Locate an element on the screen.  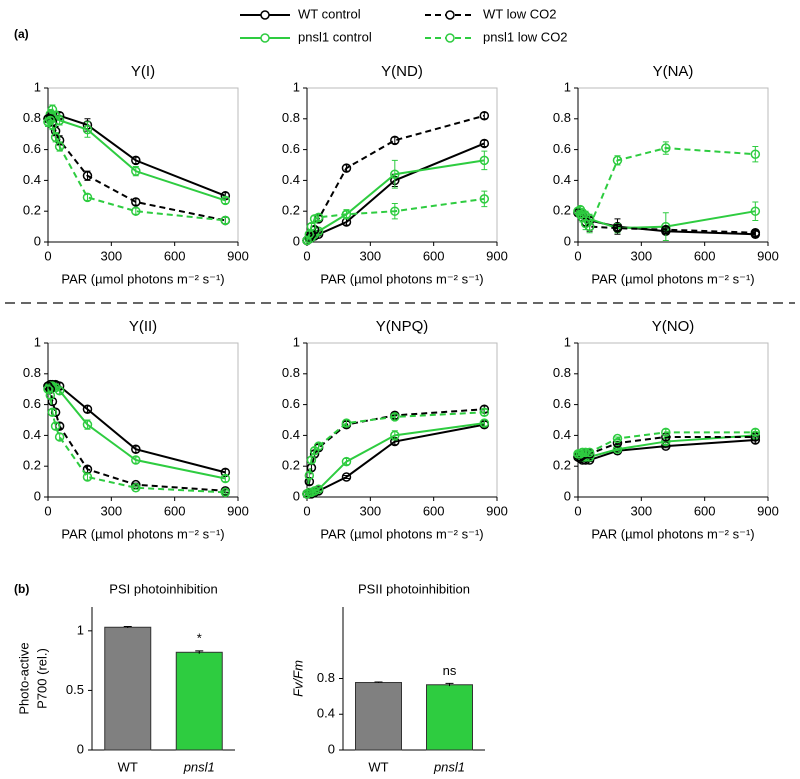
y-axis-label: Fv/Fm is located at coordinates (297, 678).